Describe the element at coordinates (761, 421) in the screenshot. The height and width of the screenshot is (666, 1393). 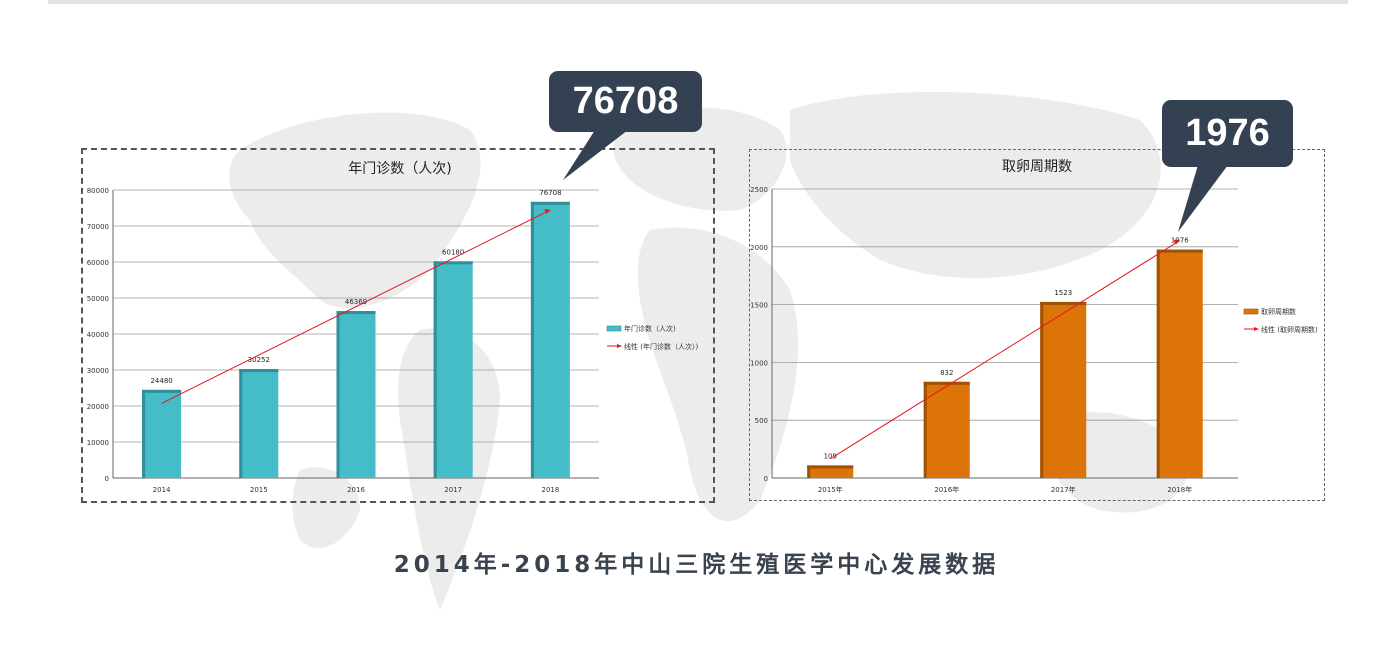
I see `y-tick-label: 500` at that location.